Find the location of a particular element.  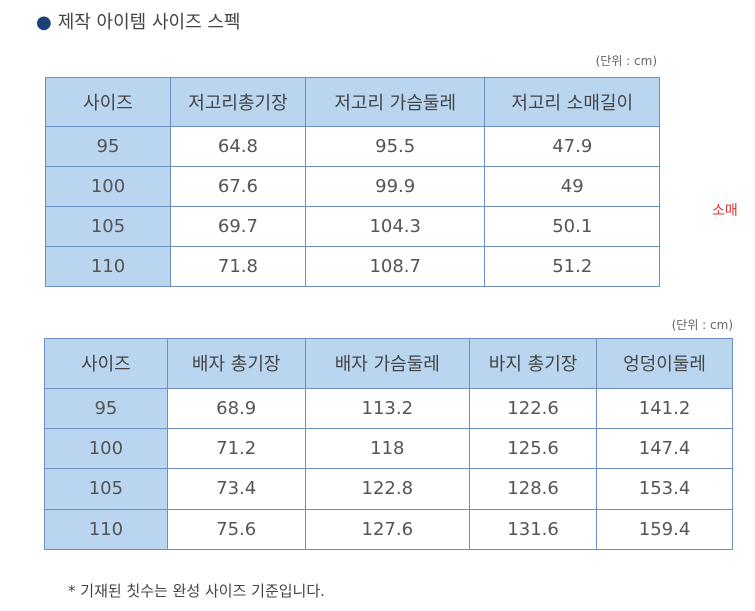

cell: 147.4 is located at coordinates (664, 448).